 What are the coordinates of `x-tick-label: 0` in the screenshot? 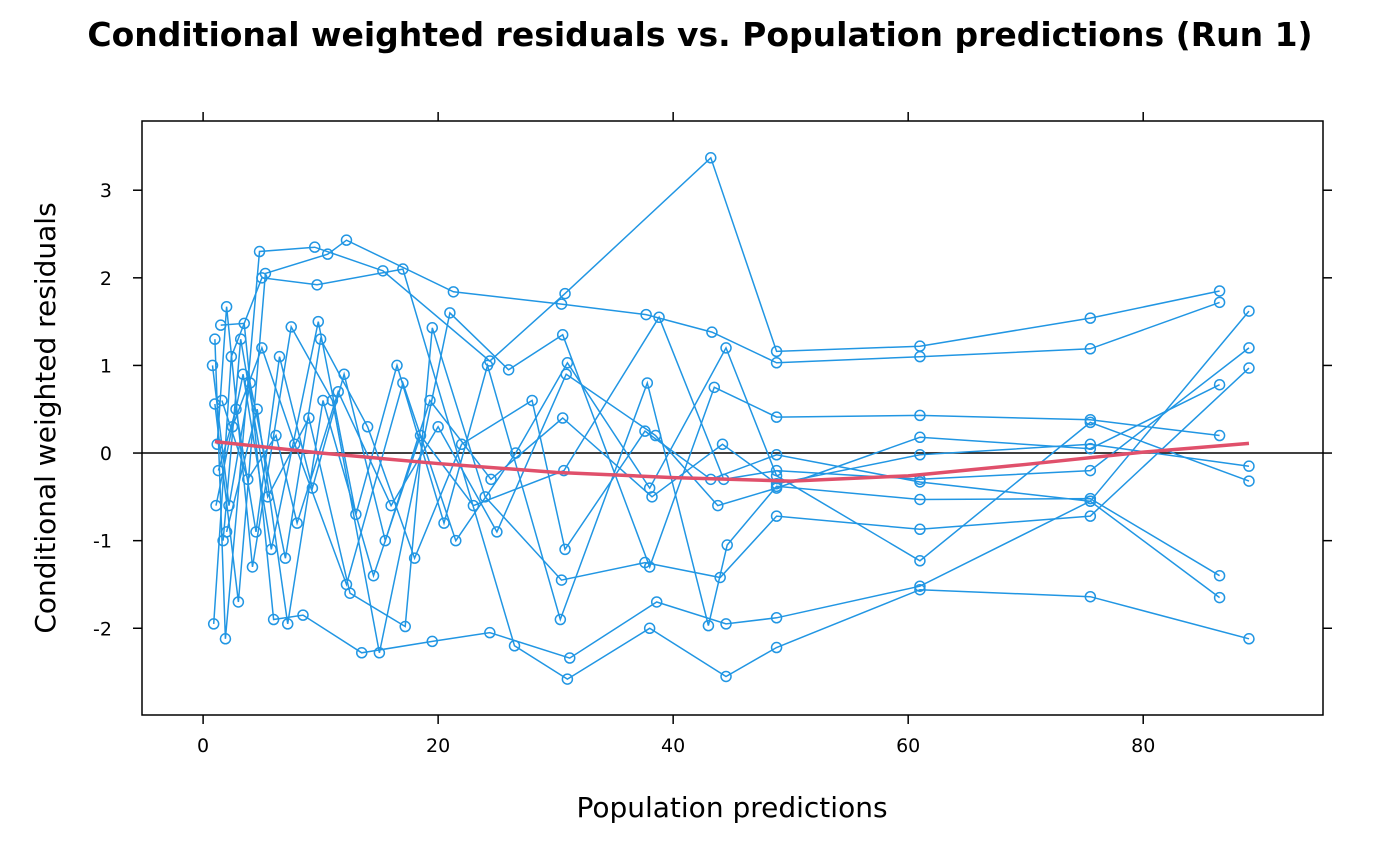 It's located at (203, 746).